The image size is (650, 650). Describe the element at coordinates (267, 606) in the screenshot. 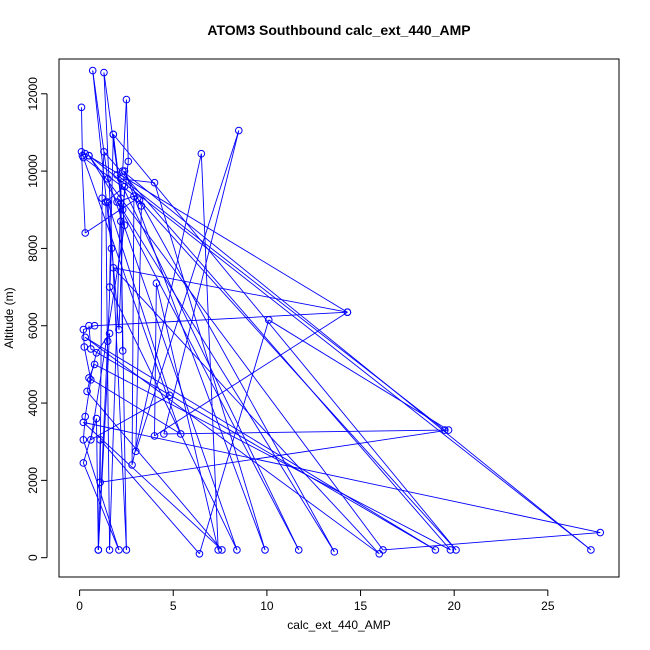

I see `x-tick-label: 10` at that location.